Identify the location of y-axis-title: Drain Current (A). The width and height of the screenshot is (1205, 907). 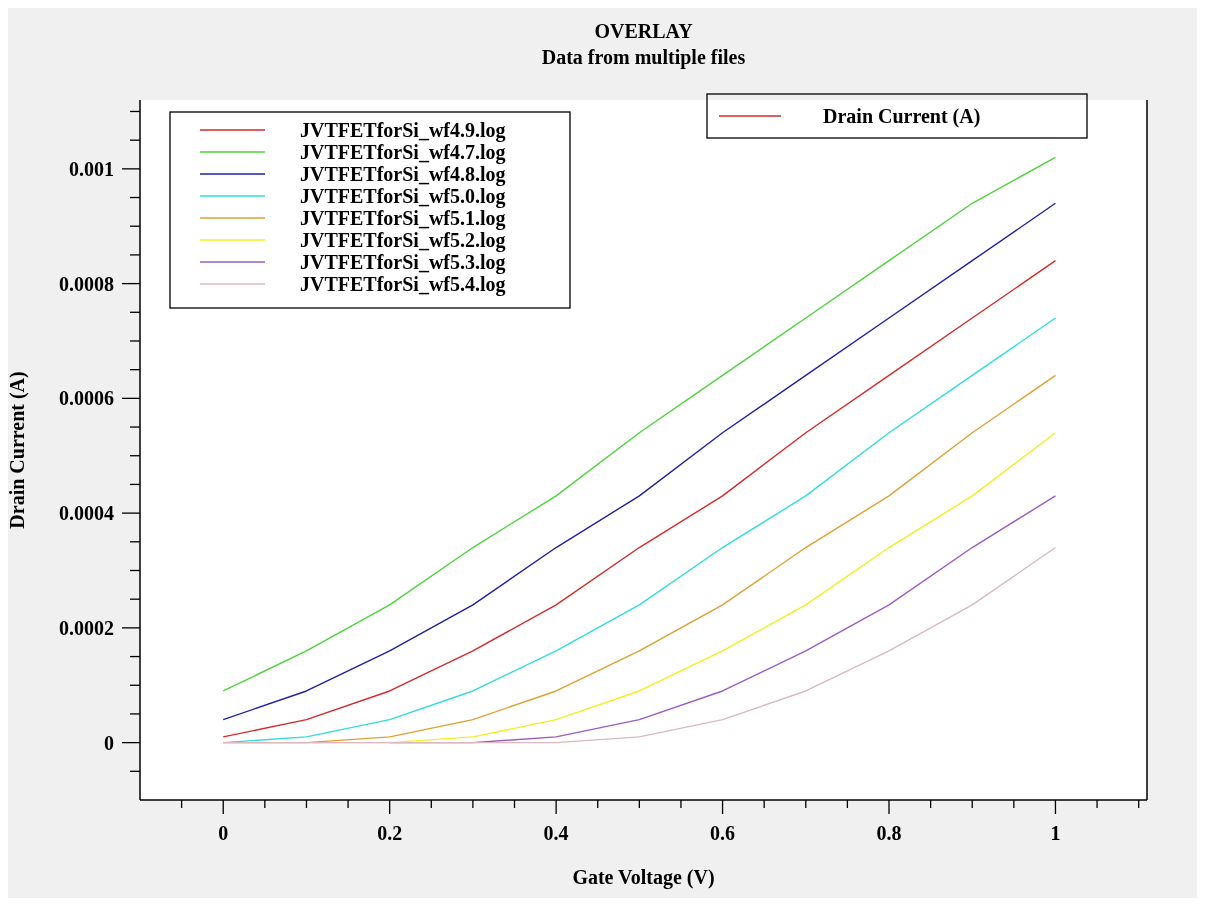
(17, 450).